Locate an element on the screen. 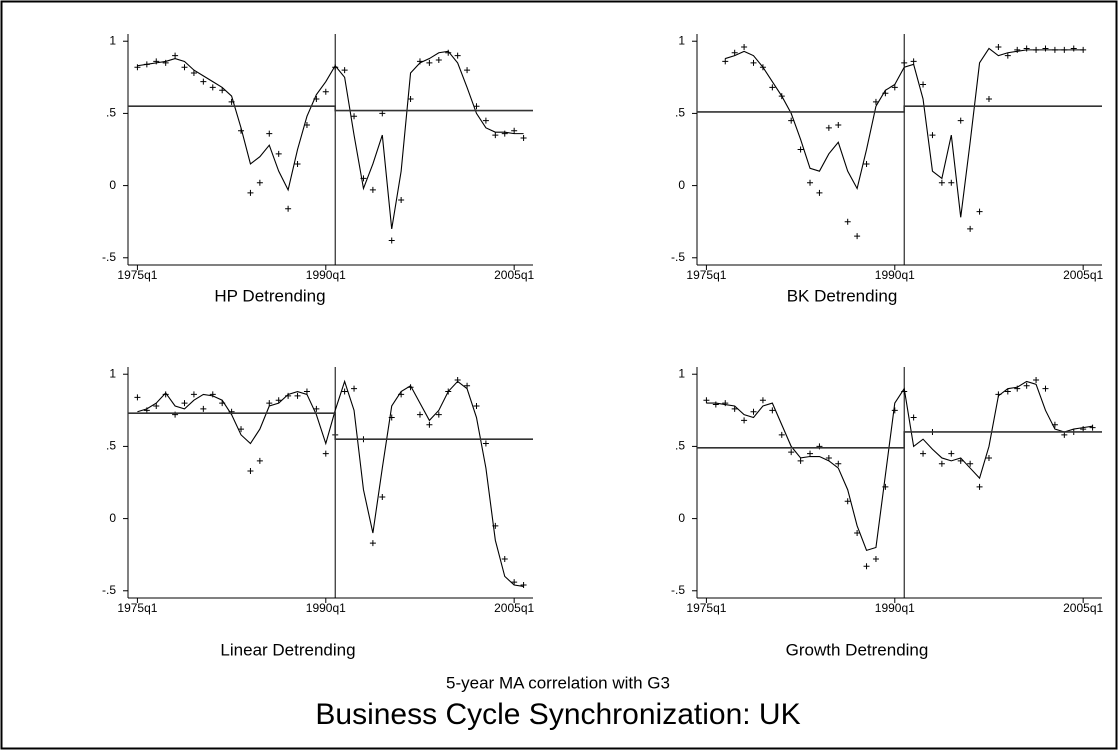 This screenshot has width=1118, height=750. caption: 5-year MA correlation with G3 is located at coordinates (558, 682).